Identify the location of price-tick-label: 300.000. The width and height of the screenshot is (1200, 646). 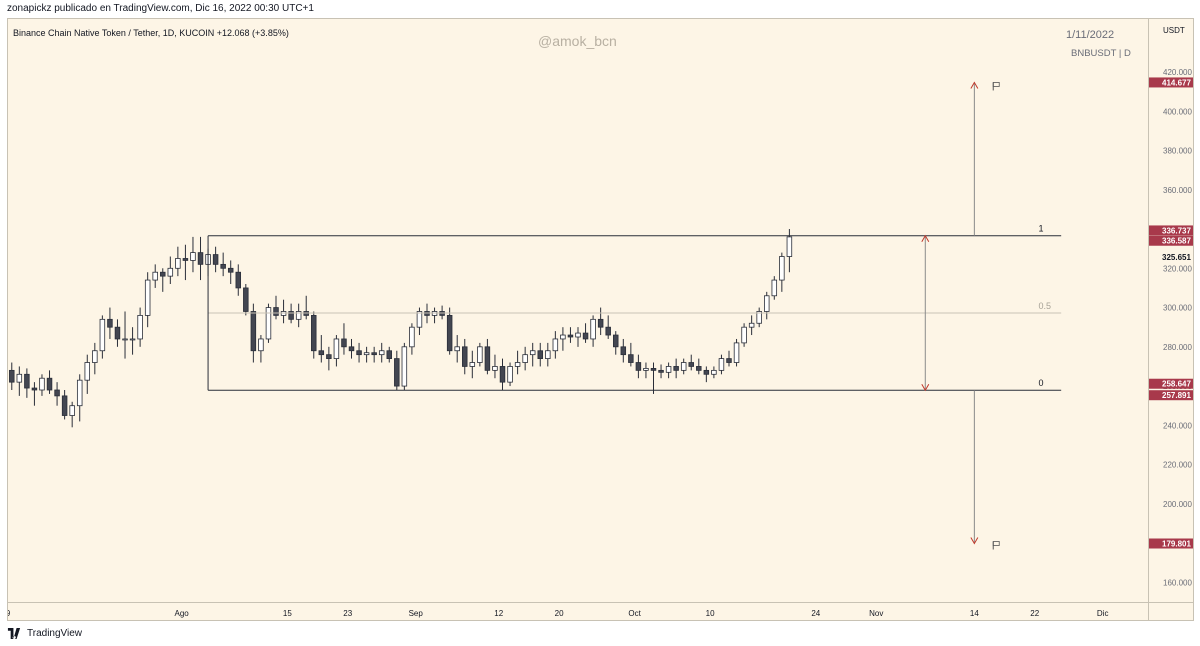
(1177, 308).